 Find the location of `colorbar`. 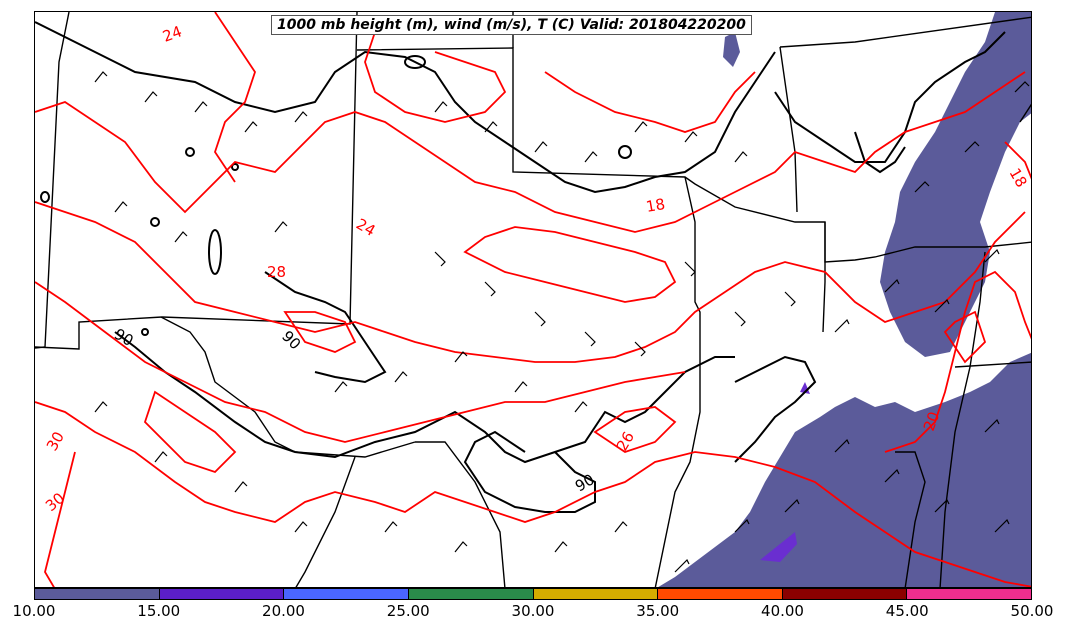

colorbar is located at coordinates (533, 594).